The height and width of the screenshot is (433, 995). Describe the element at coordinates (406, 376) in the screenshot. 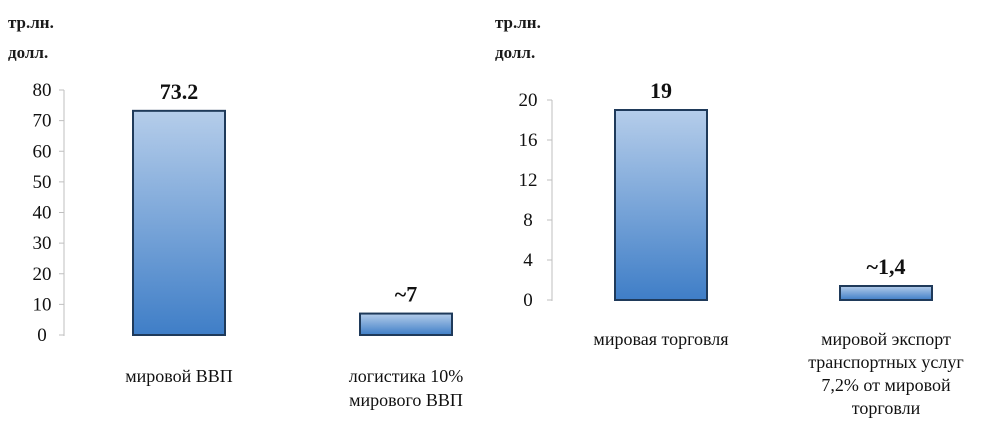

I see `category-label: логистика 10%` at that location.